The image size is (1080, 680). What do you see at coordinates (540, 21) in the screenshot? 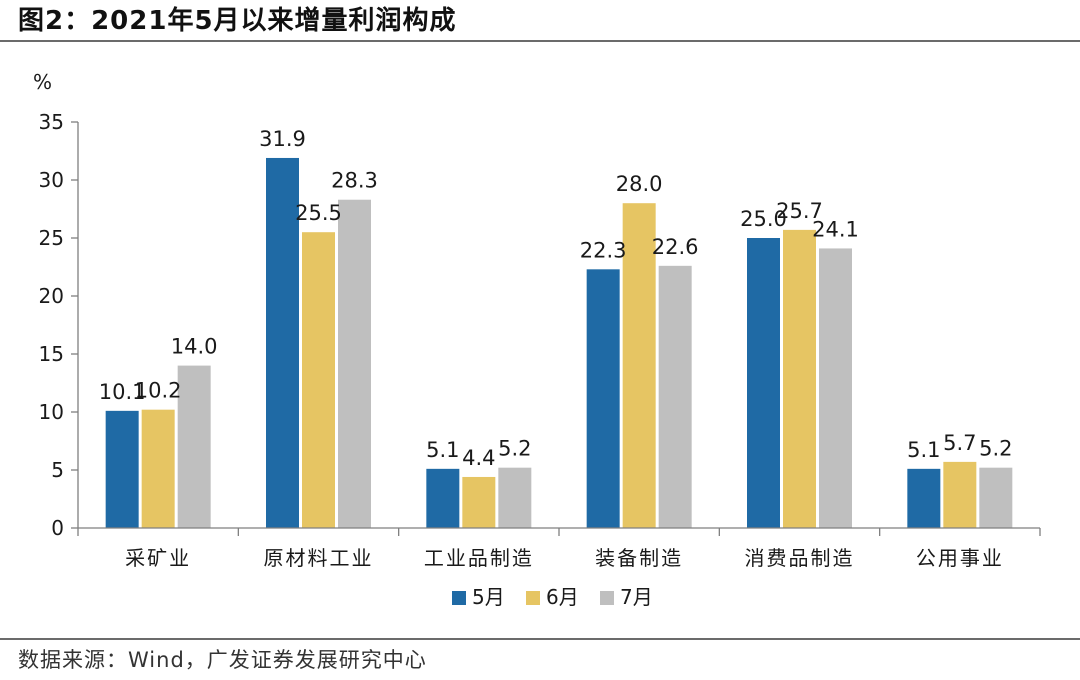
I see `chart-header: 图2：2021年5月以来增量利润构成` at bounding box center [540, 21].